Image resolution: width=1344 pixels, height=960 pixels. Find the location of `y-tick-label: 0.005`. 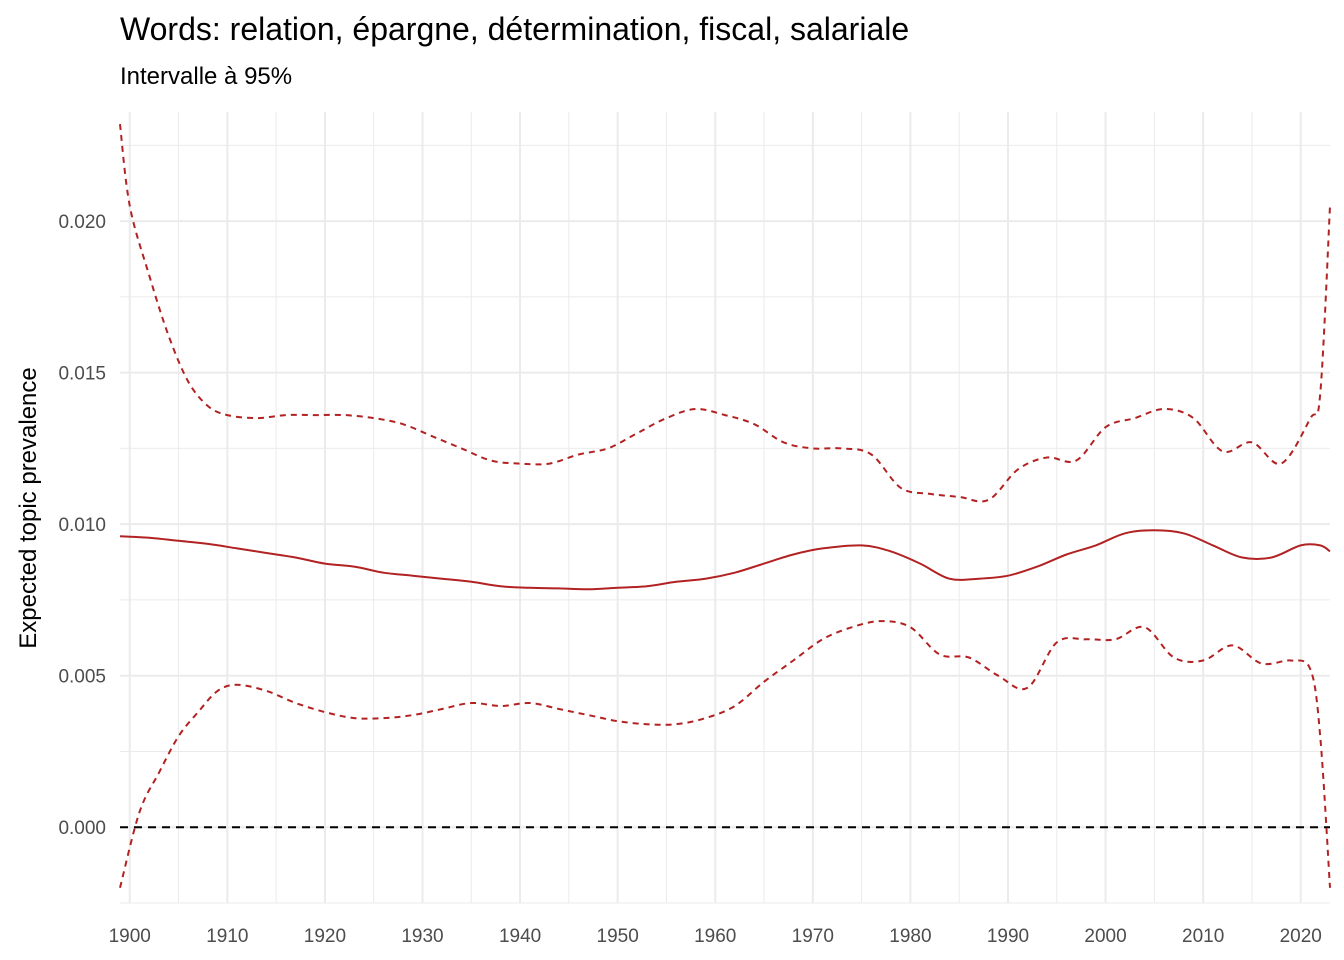

y-tick-label: 0.005 is located at coordinates (82, 677).